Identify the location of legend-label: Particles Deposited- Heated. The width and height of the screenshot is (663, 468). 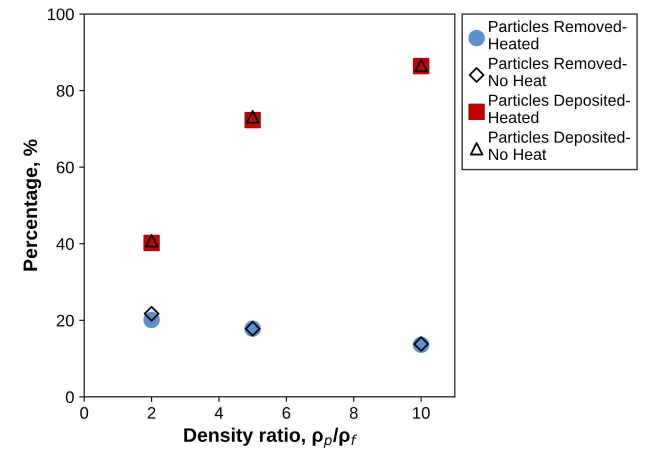
(559, 109).